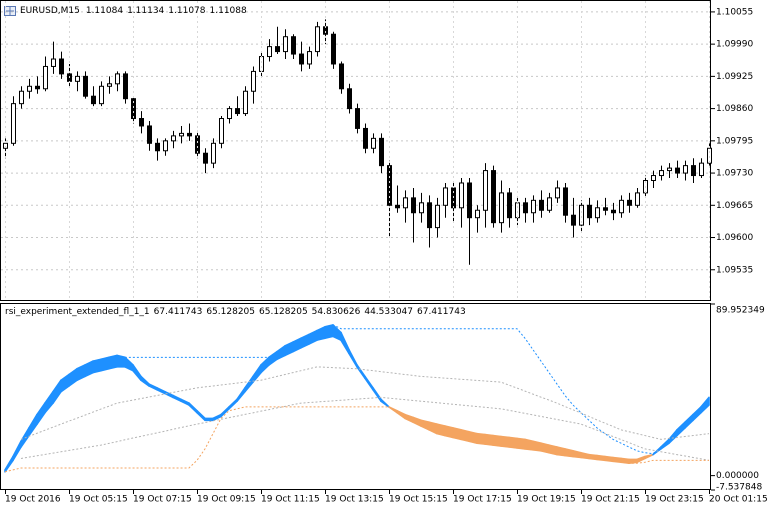 This screenshot has height=508, width=767. I want to click on y-tick-label: 1.10055, so click(734, 12).